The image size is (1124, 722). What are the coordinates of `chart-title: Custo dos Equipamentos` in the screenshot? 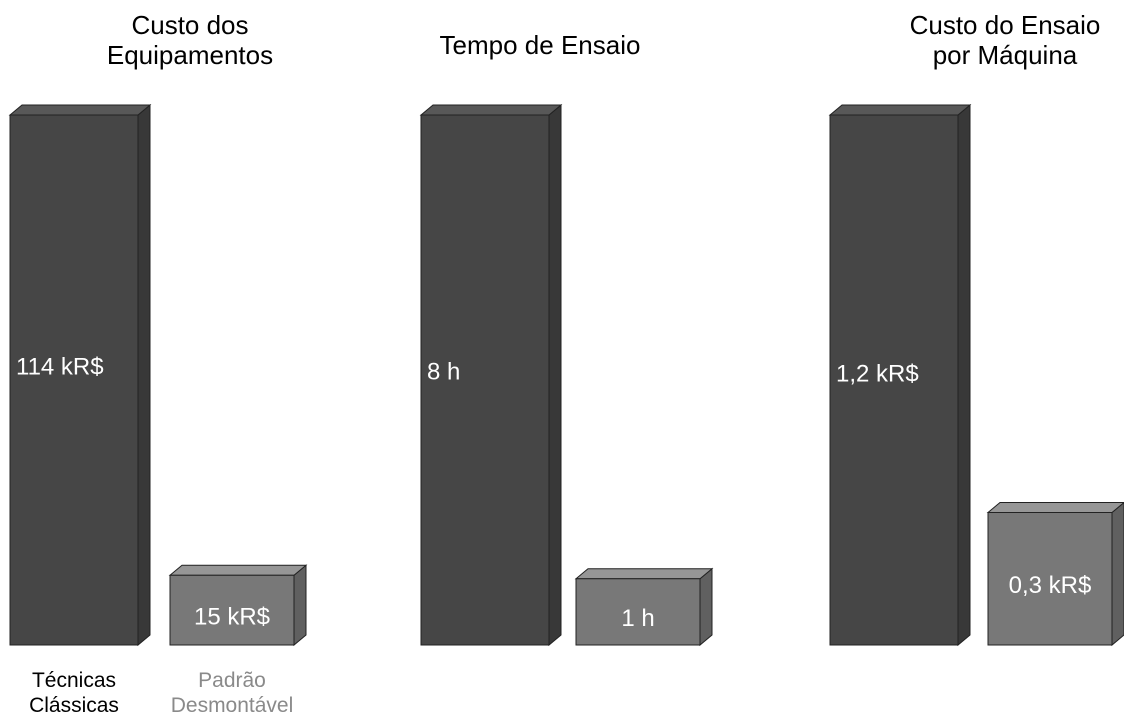 It's located at (190, 40).